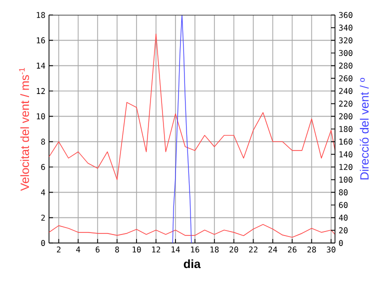 This screenshot has width=384, height=288. What do you see at coordinates (192, 263) in the screenshot?
I see `x-axis-title: dia` at bounding box center [192, 263].